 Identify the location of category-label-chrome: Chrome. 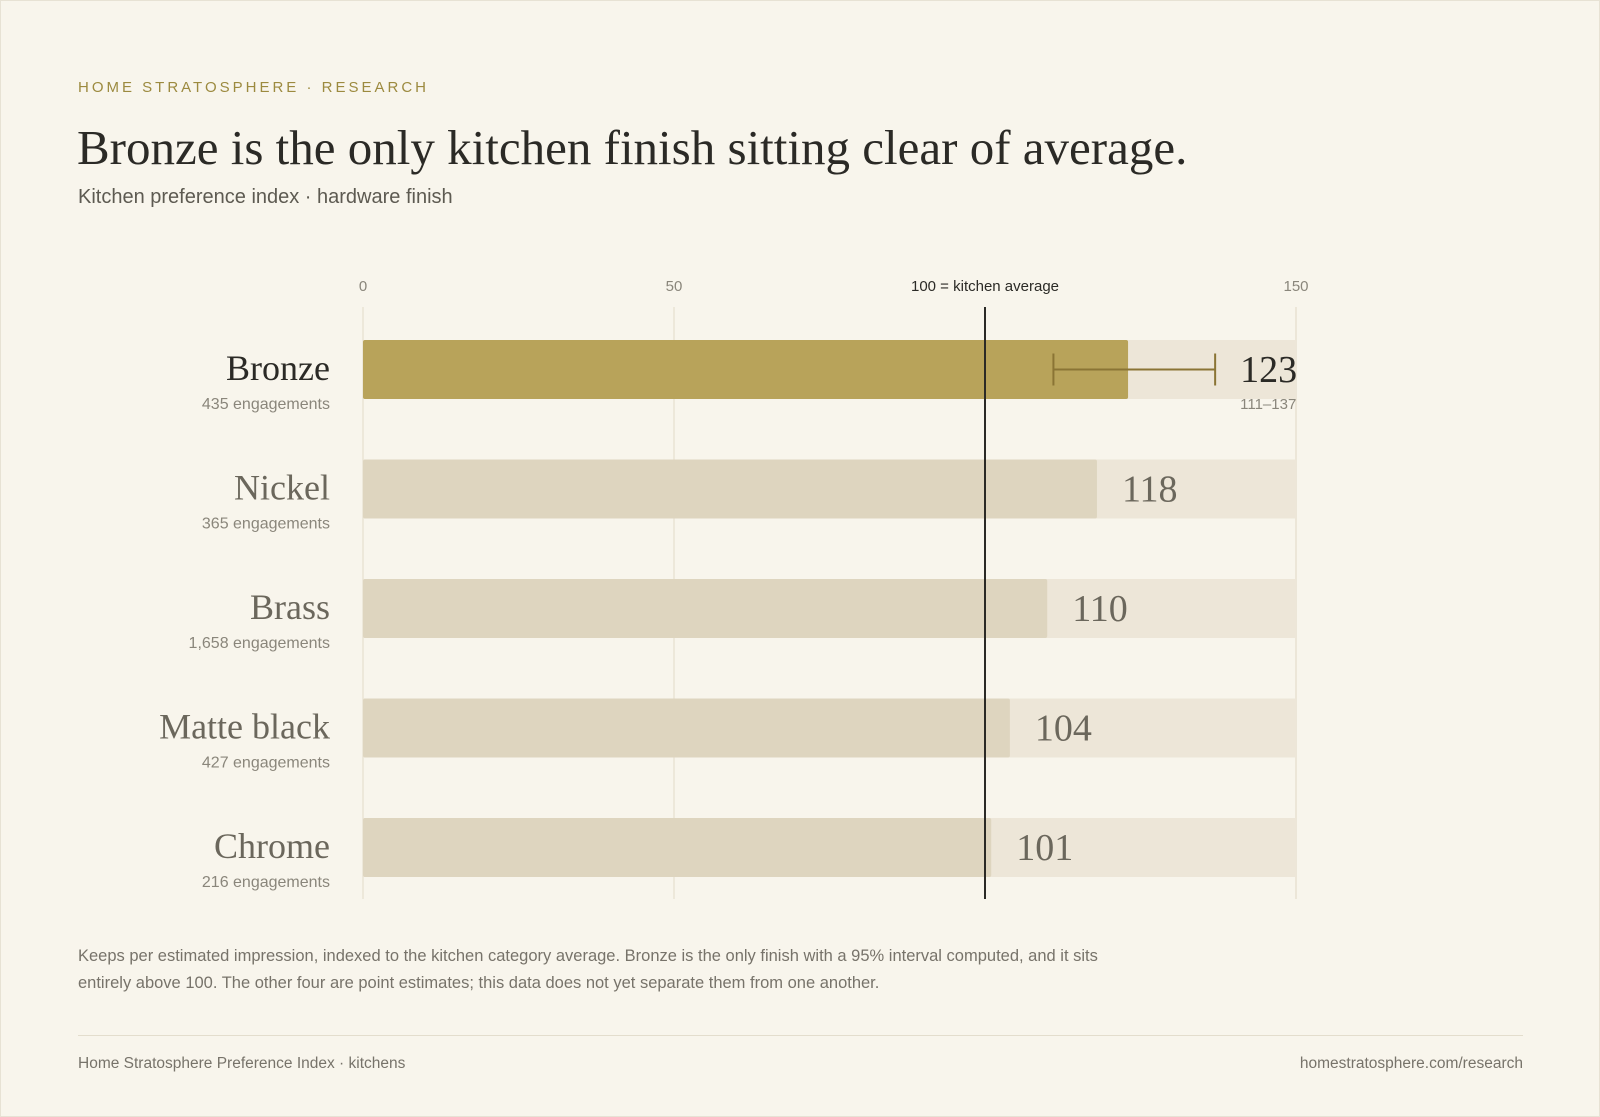
(272, 846).